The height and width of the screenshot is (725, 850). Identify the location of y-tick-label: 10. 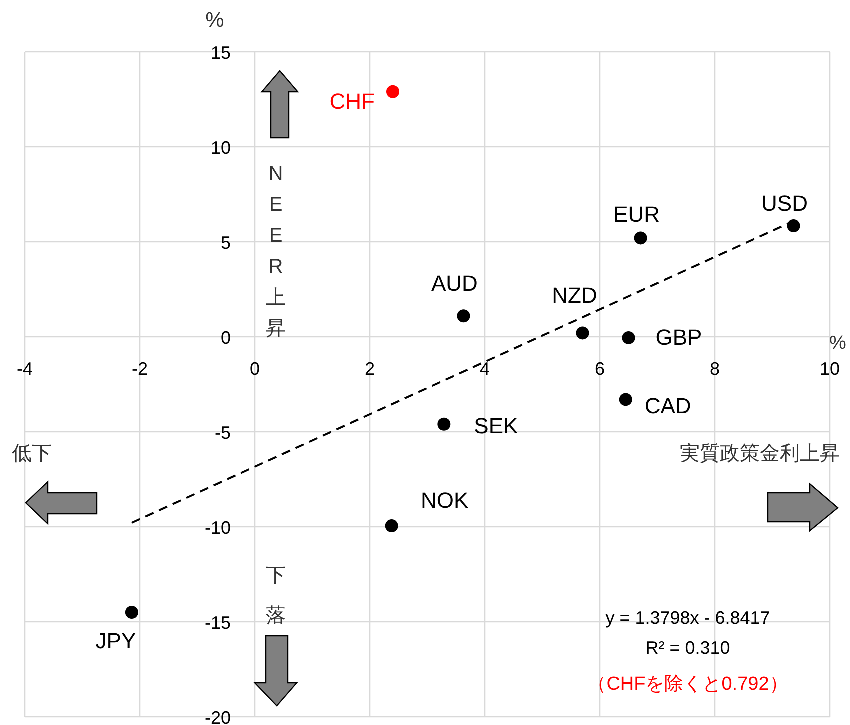
(220, 148).